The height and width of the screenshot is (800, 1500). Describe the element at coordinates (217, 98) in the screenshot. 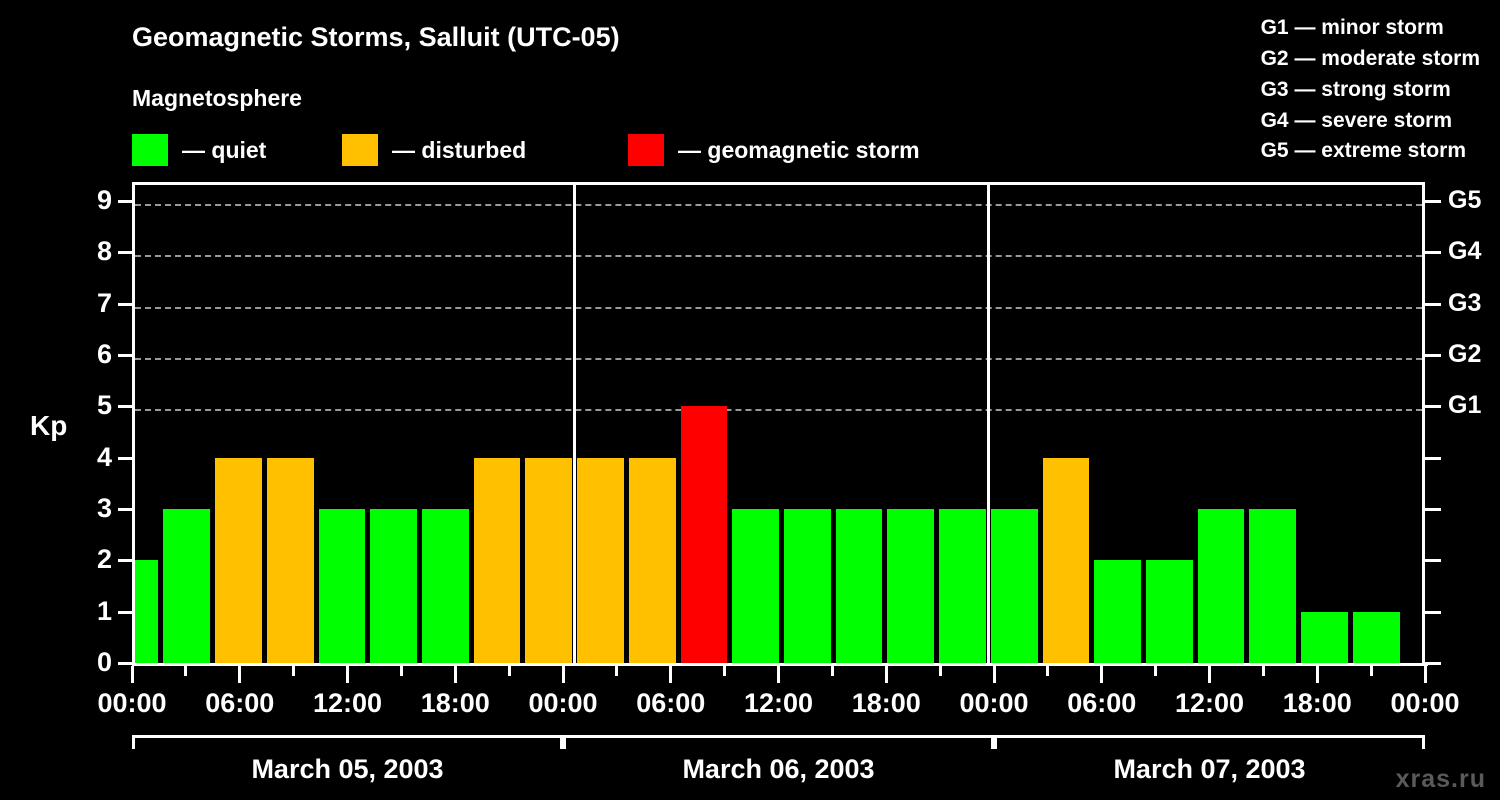

I see `chart-subtitle: Magnetosphere` at that location.